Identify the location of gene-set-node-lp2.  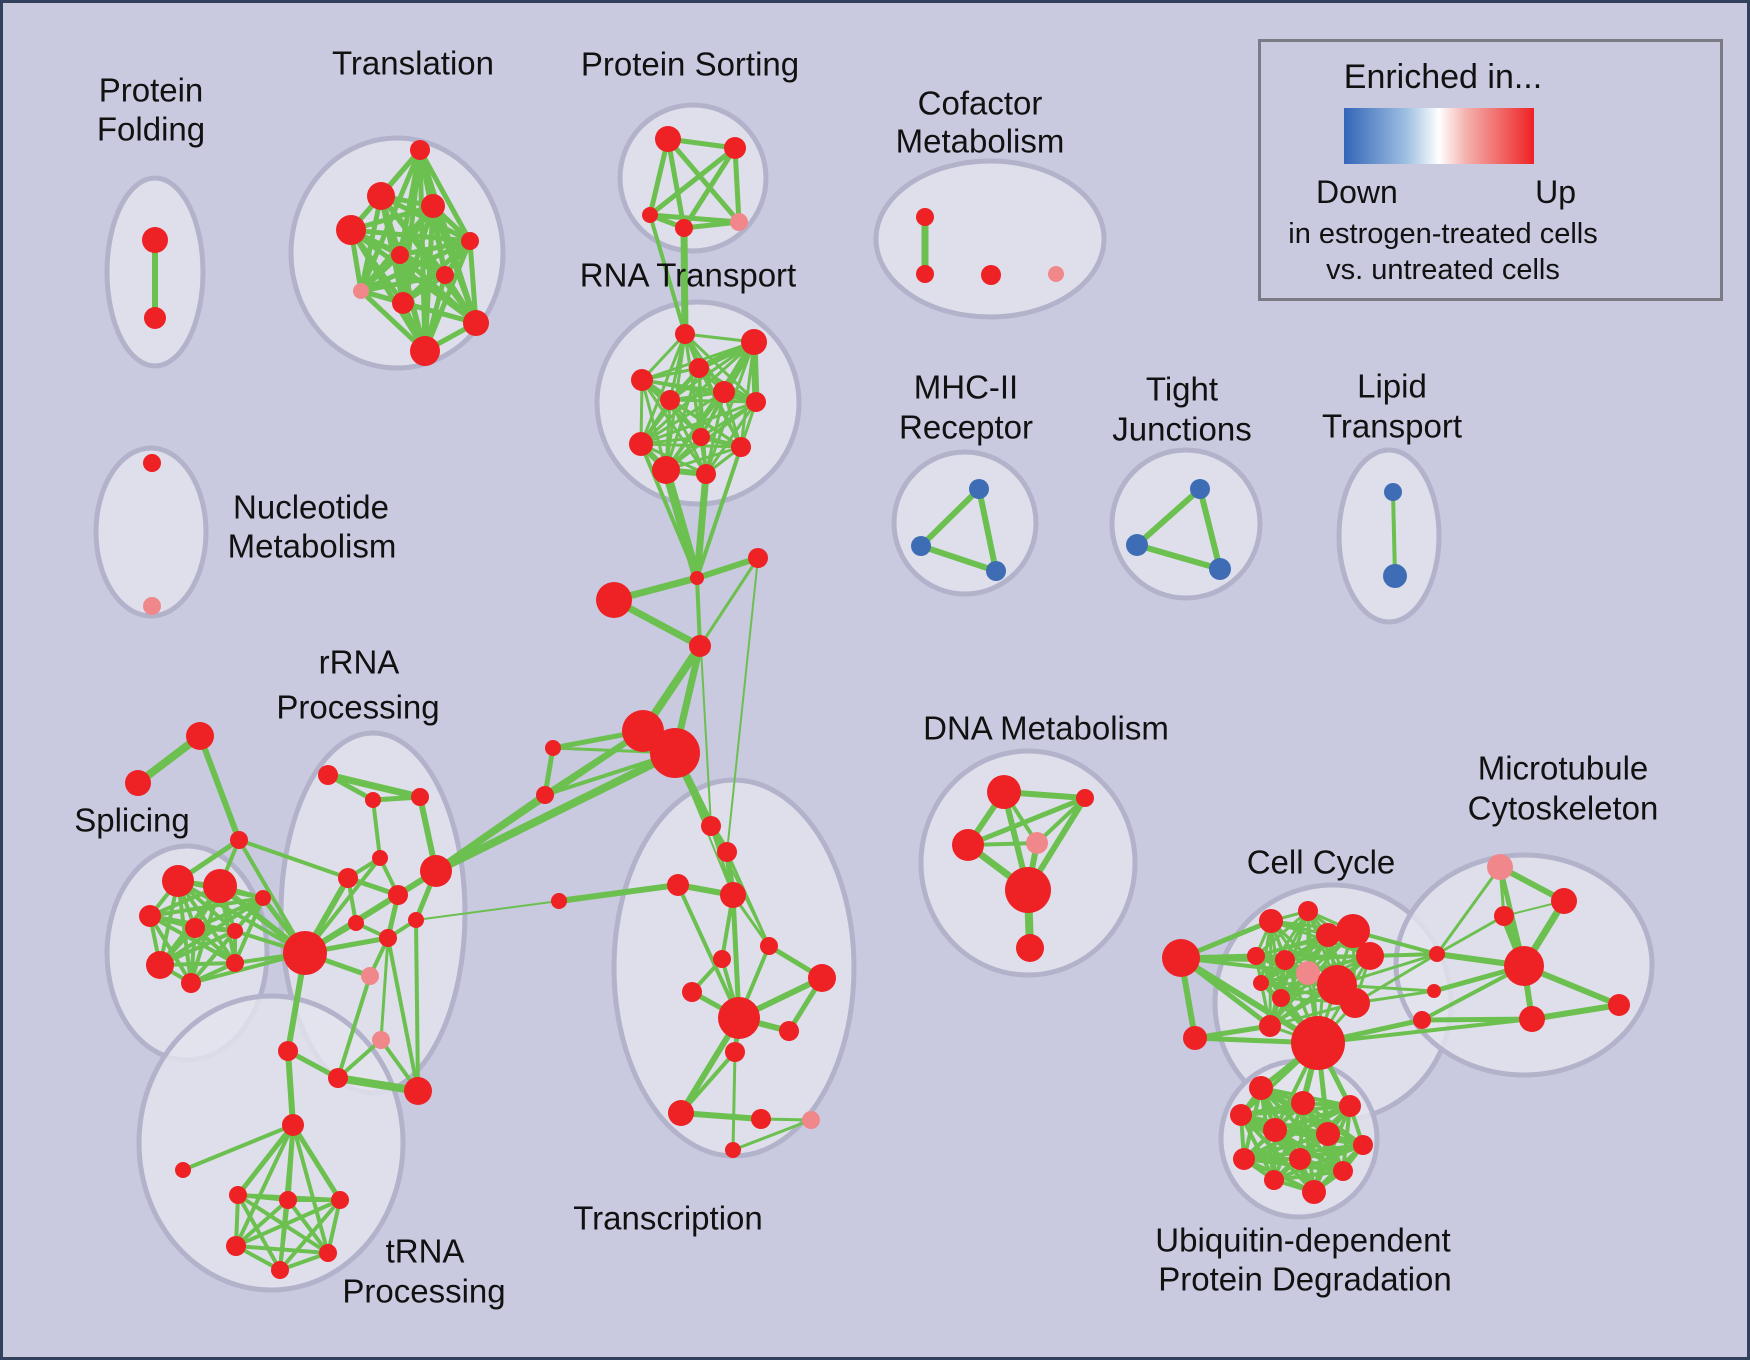
(1395, 576).